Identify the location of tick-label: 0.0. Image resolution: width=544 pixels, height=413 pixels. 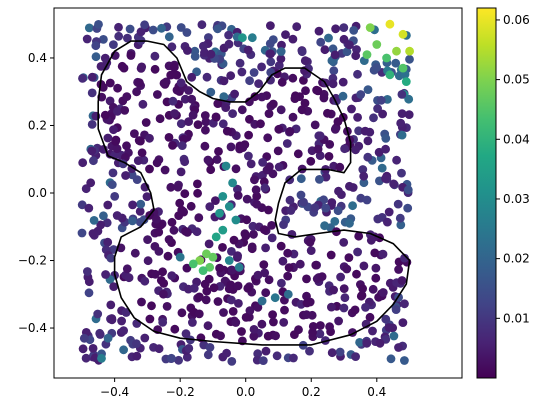
(37, 193).